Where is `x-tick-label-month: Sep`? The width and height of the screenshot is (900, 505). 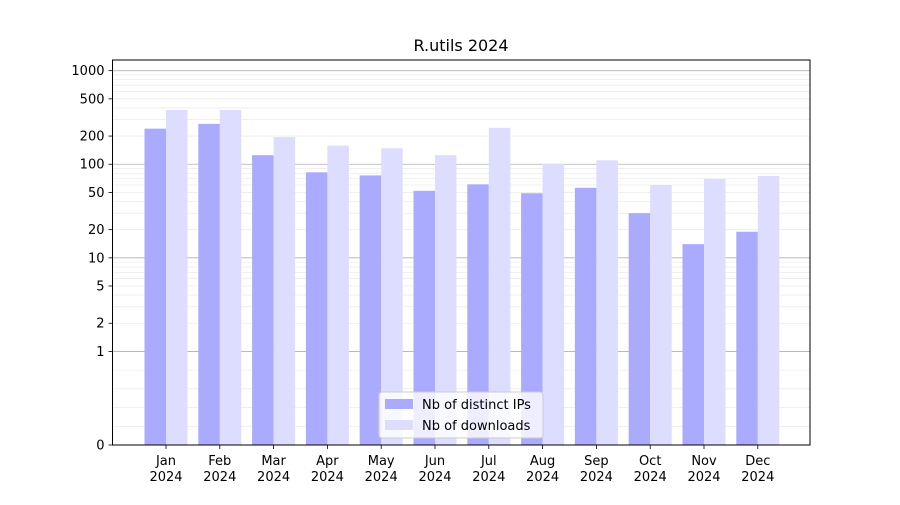
x-tick-label-month: Sep is located at coordinates (596, 461).